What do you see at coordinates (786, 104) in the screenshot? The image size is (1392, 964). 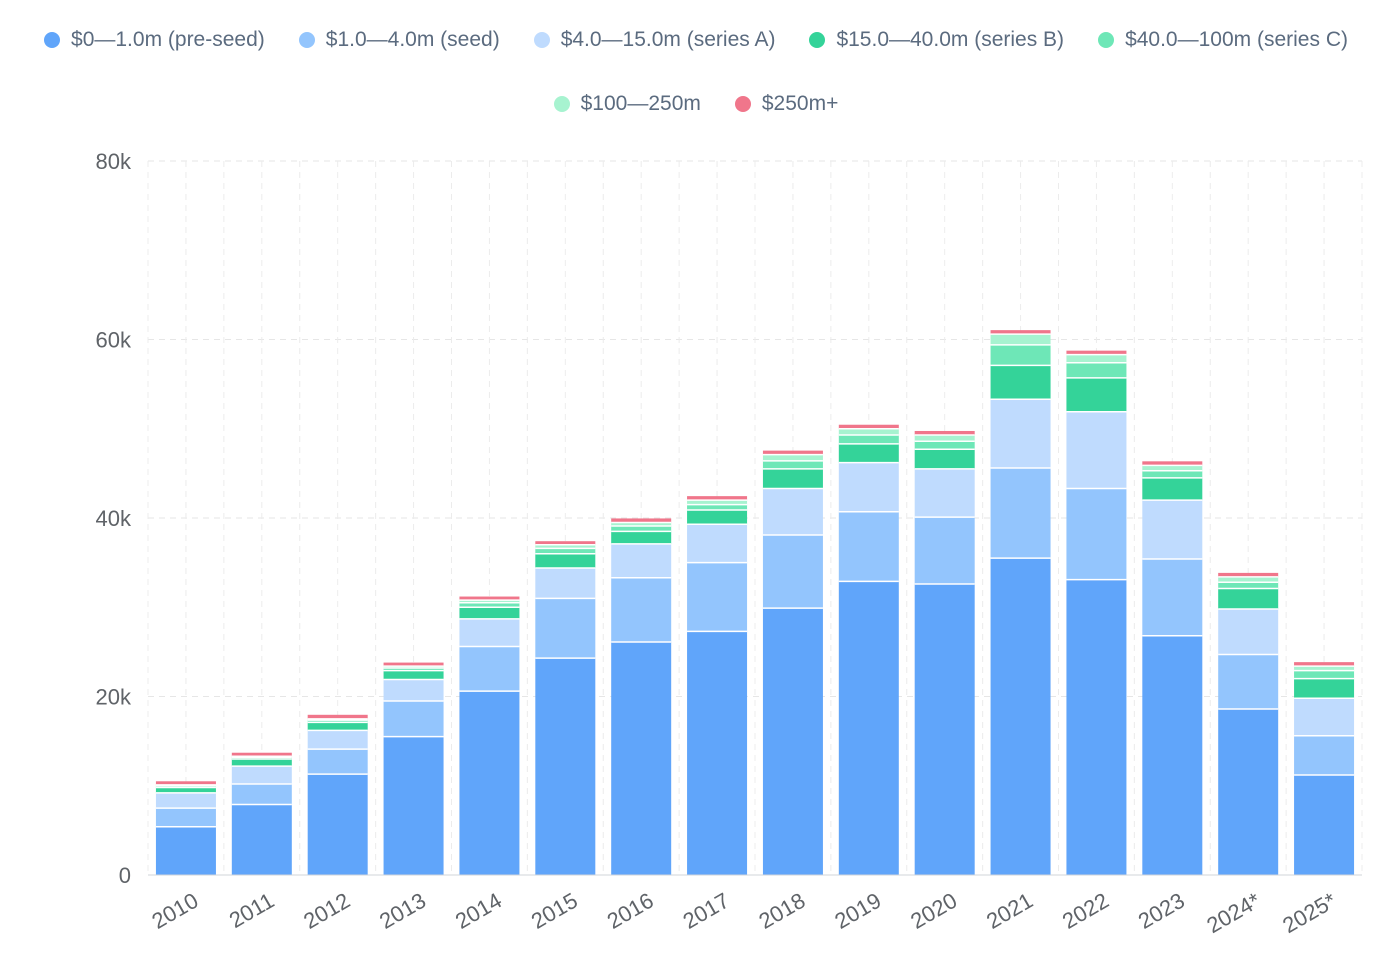 I see `legend-item: $250m+` at bounding box center [786, 104].